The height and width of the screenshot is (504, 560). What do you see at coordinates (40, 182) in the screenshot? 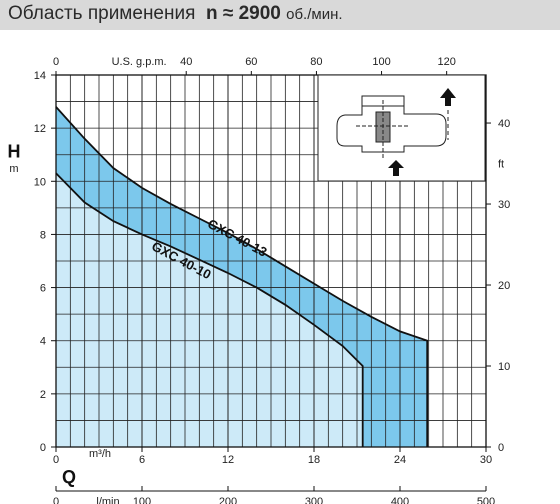
I see `y-tick-label: 10` at bounding box center [40, 182].